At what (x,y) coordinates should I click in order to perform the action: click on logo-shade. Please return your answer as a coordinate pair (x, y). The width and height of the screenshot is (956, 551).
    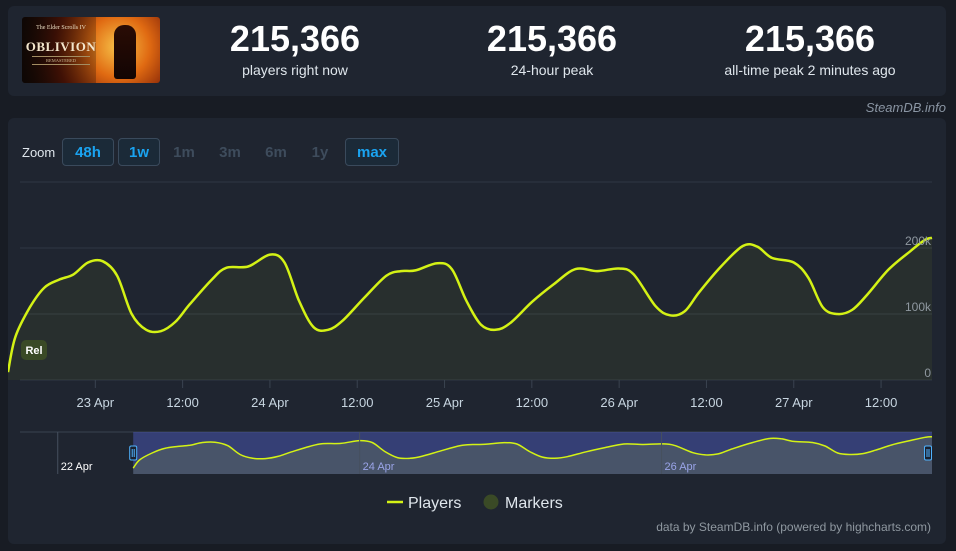
    Looking at the image, I should click on (59, 50).